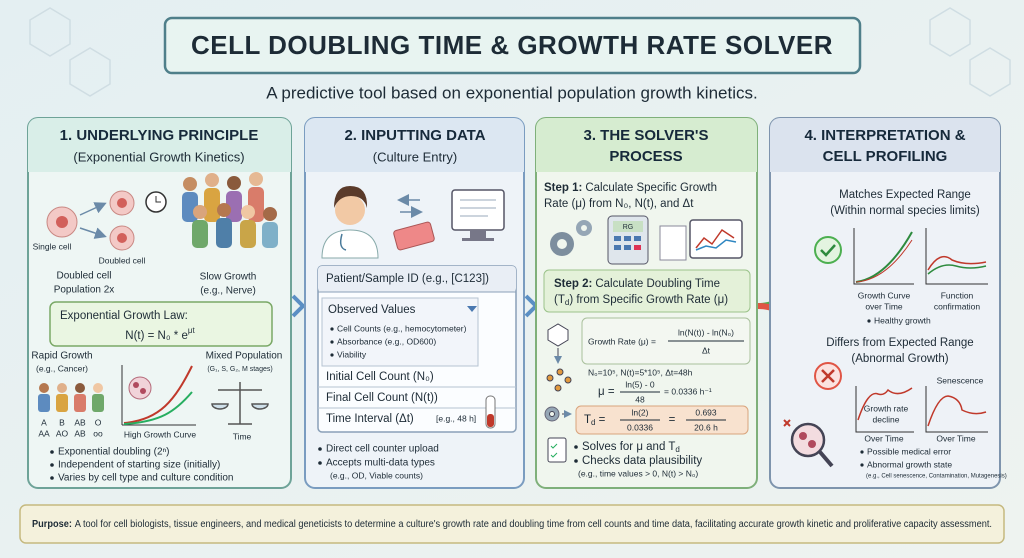 This screenshot has width=1024, height=558. What do you see at coordinates (647, 291) in the screenshot?
I see `step2-box` at bounding box center [647, 291].